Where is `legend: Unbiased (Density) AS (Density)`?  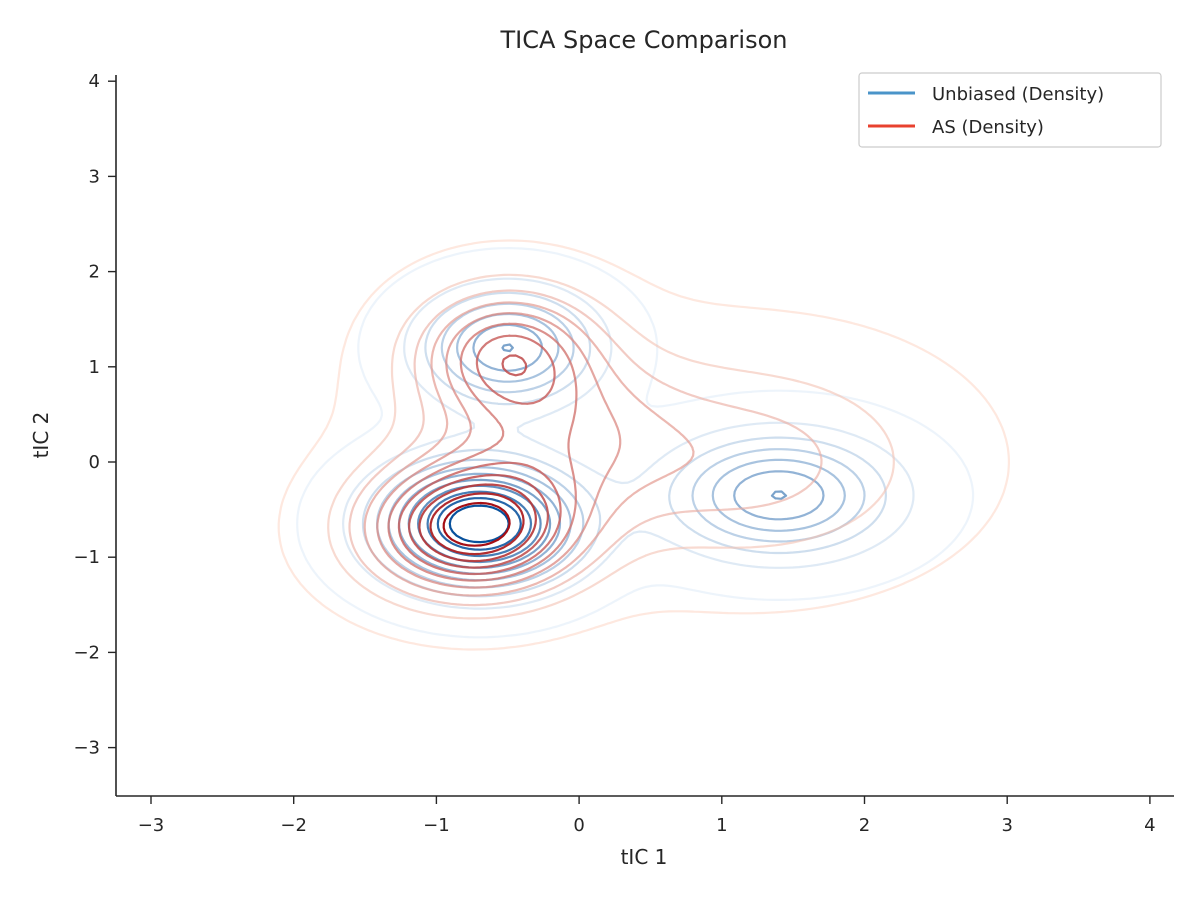 legend: Unbiased (Density) AS (Density) is located at coordinates (1010, 110).